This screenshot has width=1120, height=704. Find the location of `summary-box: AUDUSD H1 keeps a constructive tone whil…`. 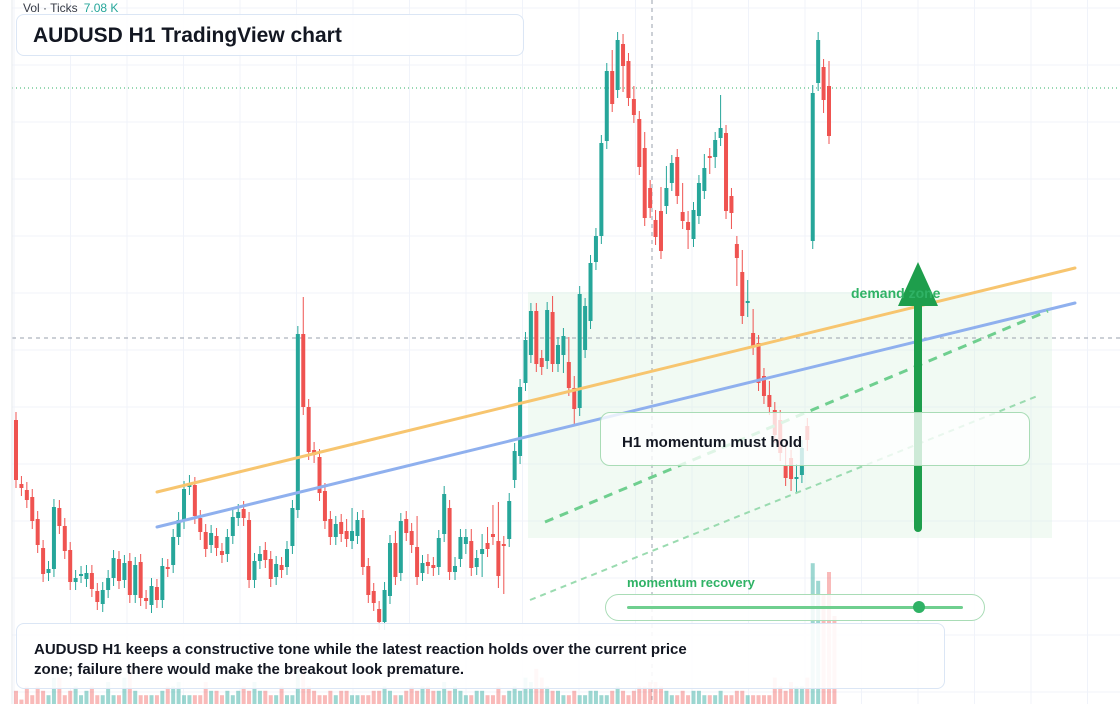

summary-box: AUDUSD H1 keeps a constructive tone whil… is located at coordinates (480, 656).